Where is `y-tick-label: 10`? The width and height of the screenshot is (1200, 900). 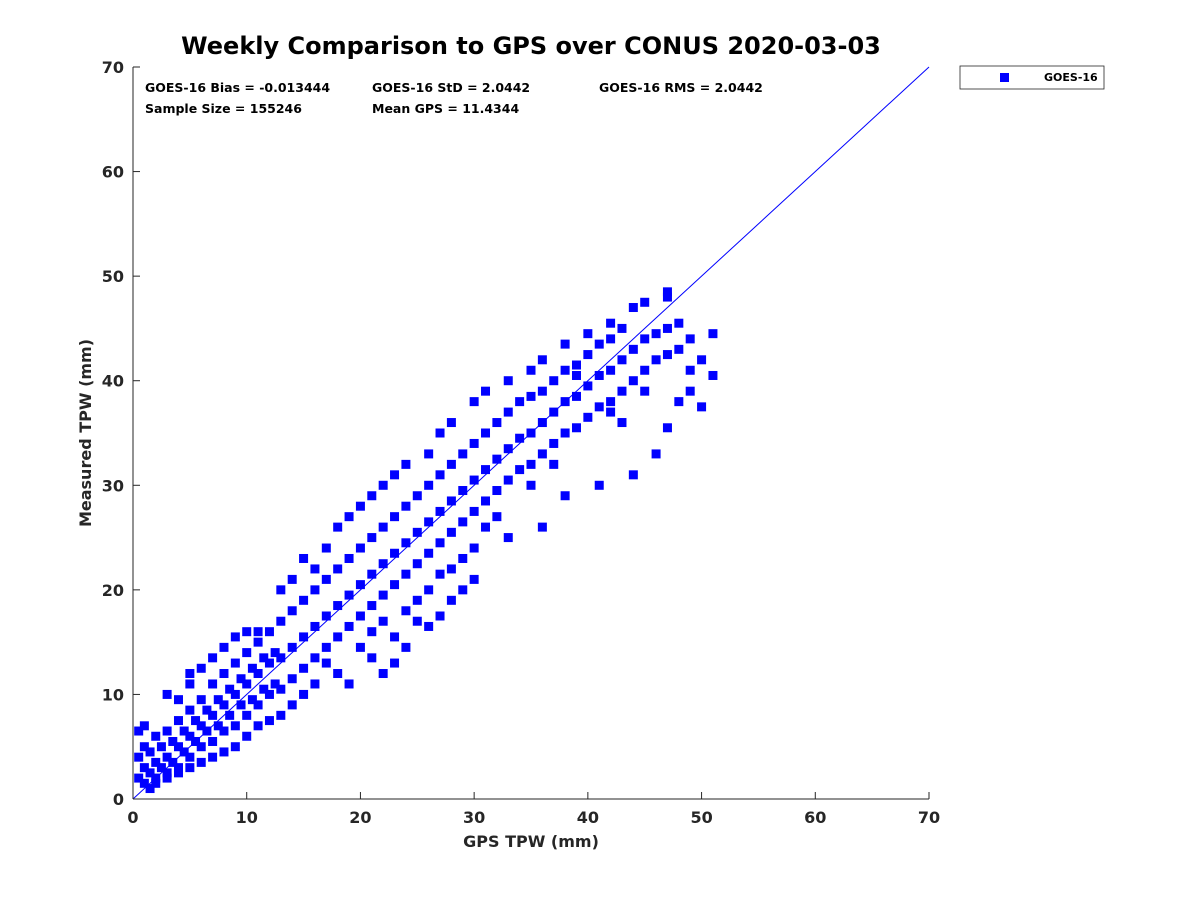 y-tick-label: 10 is located at coordinates (113, 694).